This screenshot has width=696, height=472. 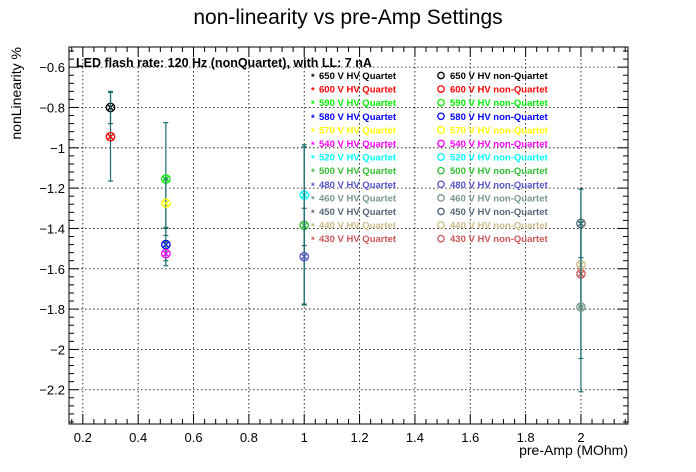 What do you see at coordinates (573, 450) in the screenshot?
I see `x-axis-label: pre-Amp (MOhm)` at bounding box center [573, 450].